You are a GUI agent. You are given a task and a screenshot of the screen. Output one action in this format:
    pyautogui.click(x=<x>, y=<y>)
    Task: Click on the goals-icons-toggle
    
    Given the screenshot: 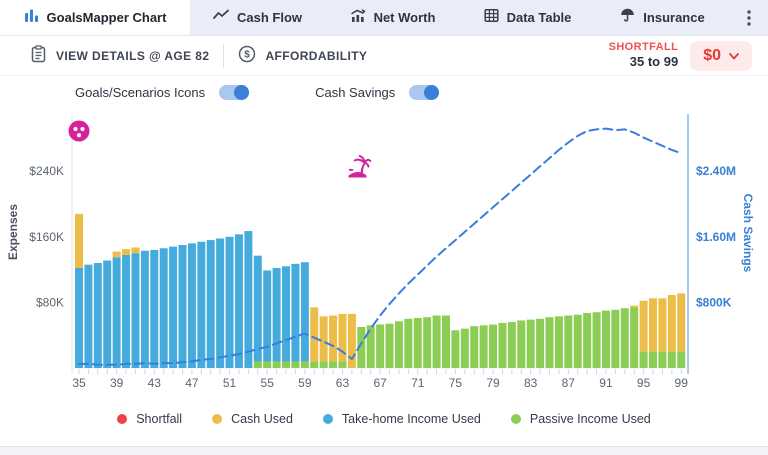 What is the action you would take?
    pyautogui.click(x=234, y=92)
    